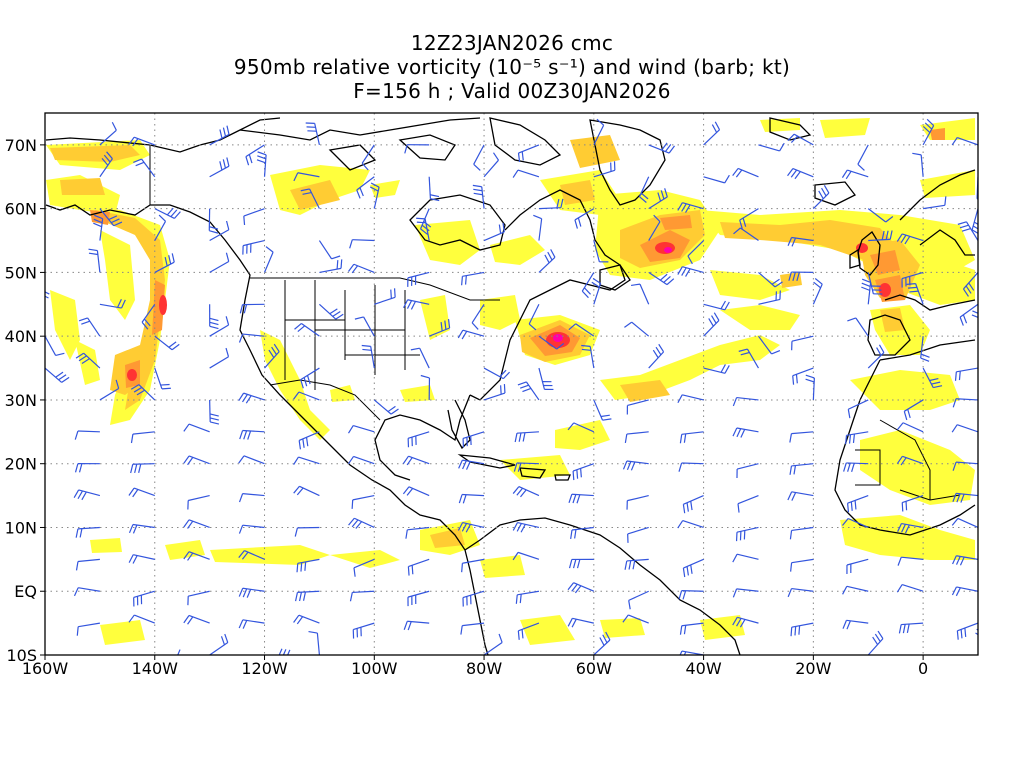 Image resolution: width=1024 pixels, height=772 pixels. Describe the element at coordinates (923, 668) in the screenshot. I see `lon-tick-label: 0` at that location.